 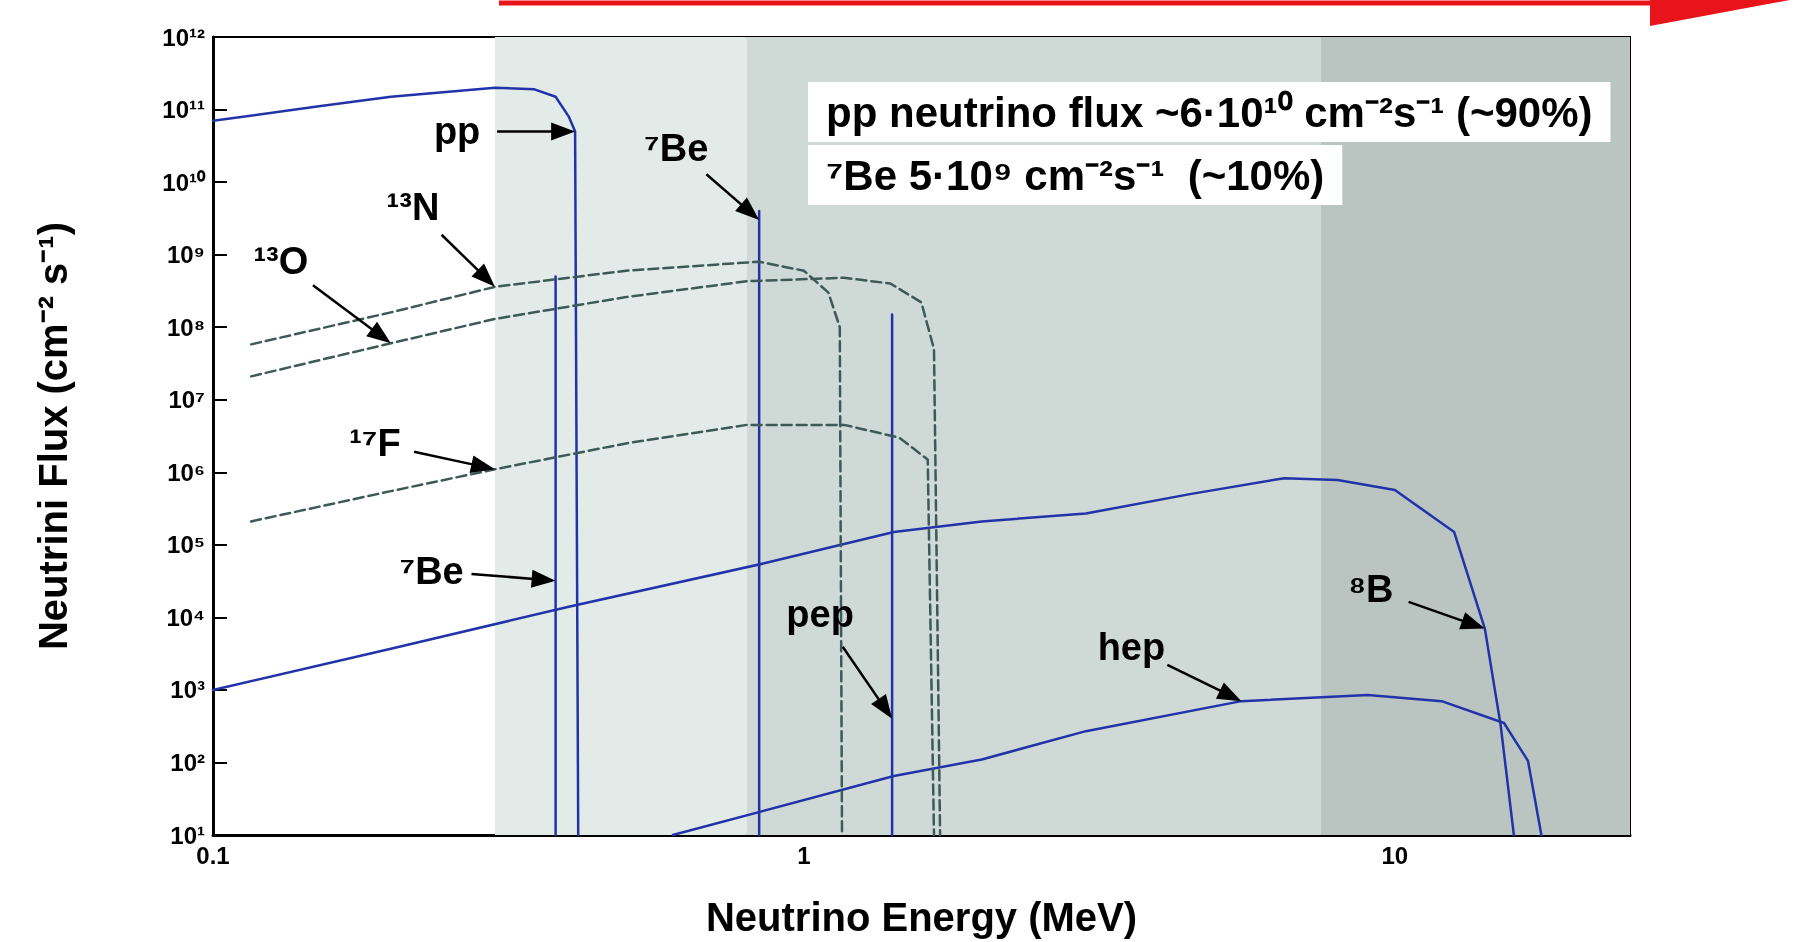 What do you see at coordinates (183, 110) in the screenshot?
I see `y-tick-label: 10¹¹` at bounding box center [183, 110].